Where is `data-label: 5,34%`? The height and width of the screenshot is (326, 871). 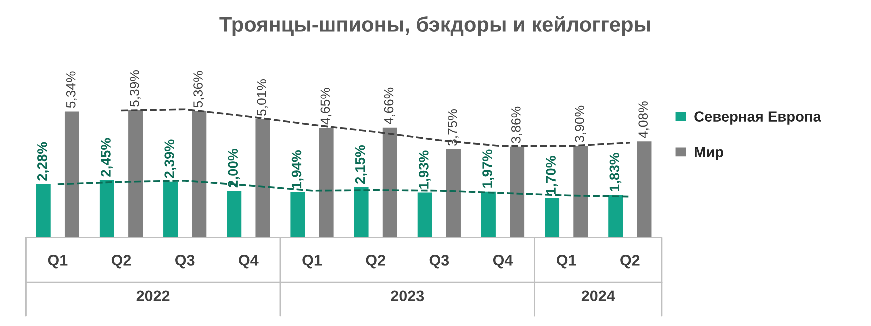
data-label: 5,34% is located at coordinates (72, 90).